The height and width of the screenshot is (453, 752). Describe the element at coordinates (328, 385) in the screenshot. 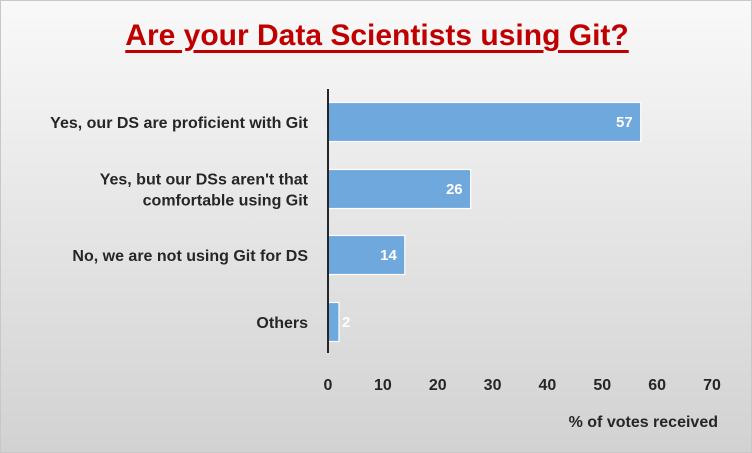

I see `x-tick-label-0: 0` at that location.